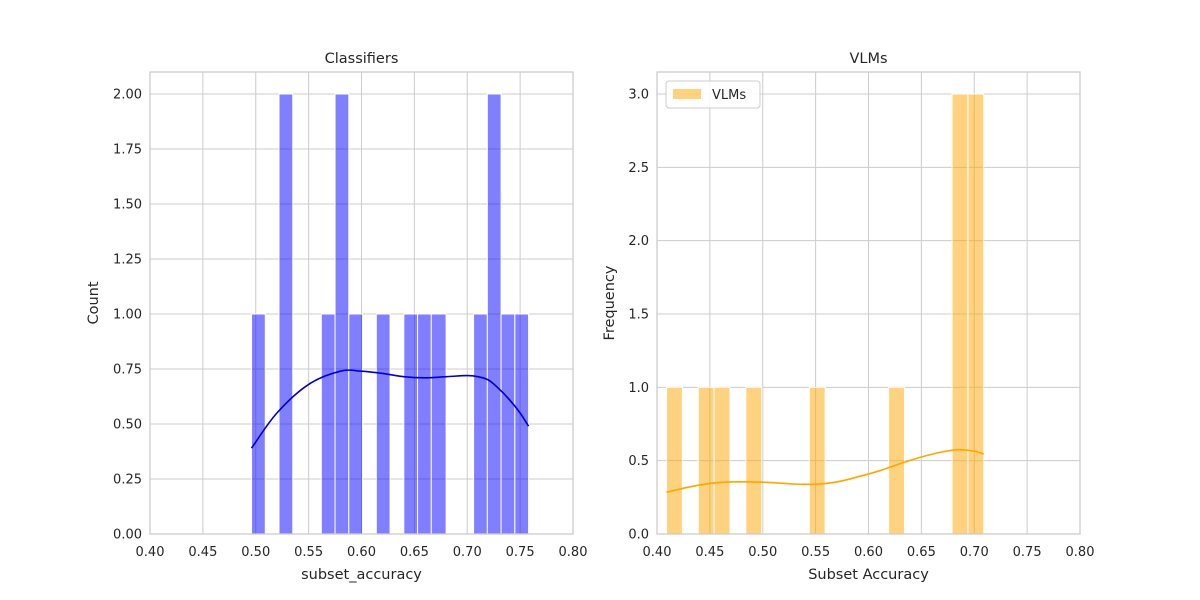  I want to click on y-tick-label: 1.25, so click(127, 260).